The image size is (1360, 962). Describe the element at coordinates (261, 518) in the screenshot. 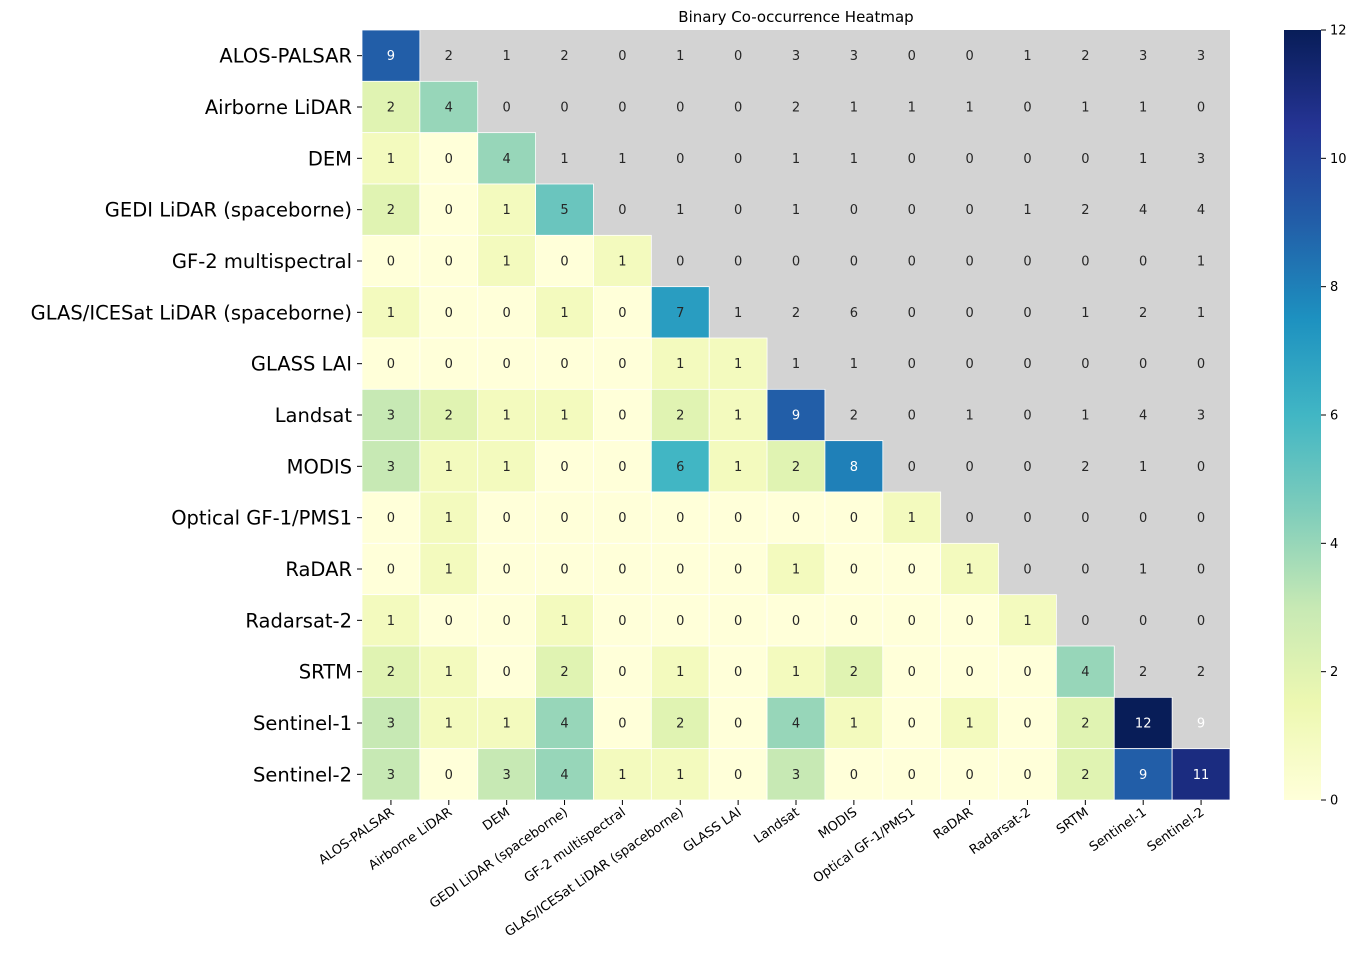

I see `row-label: Optical GF-1/PMS1` at that location.